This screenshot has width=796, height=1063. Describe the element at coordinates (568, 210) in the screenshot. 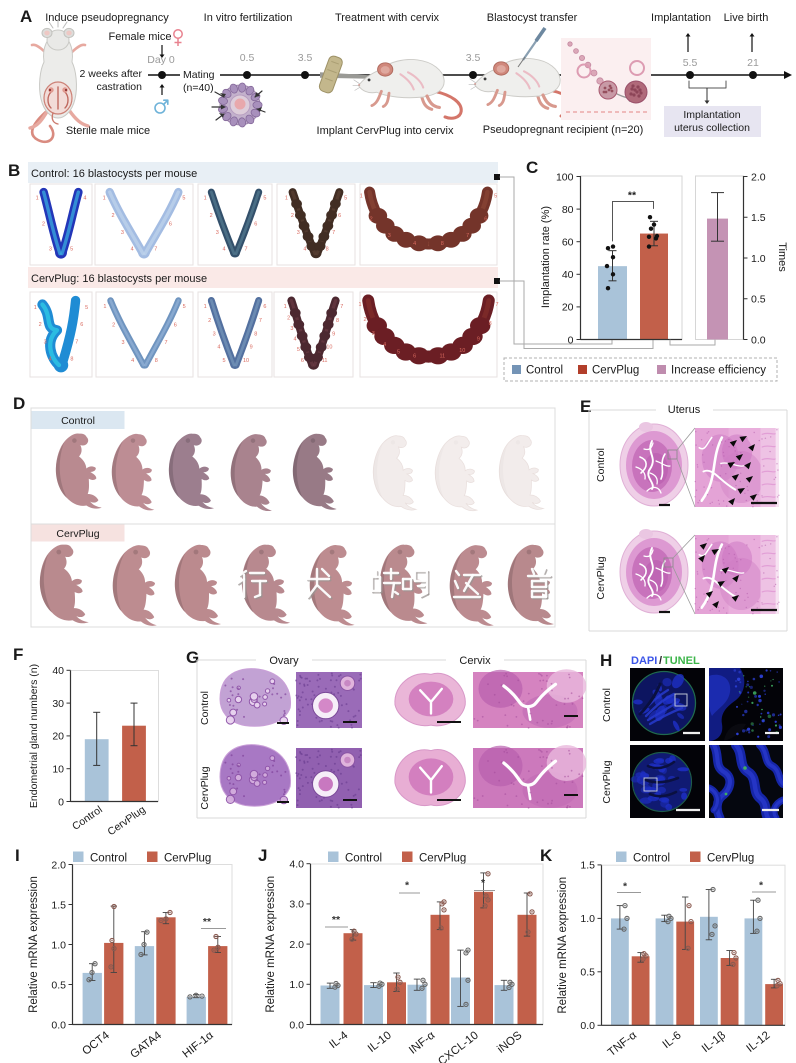

I see `svg-text: 80` at that location.